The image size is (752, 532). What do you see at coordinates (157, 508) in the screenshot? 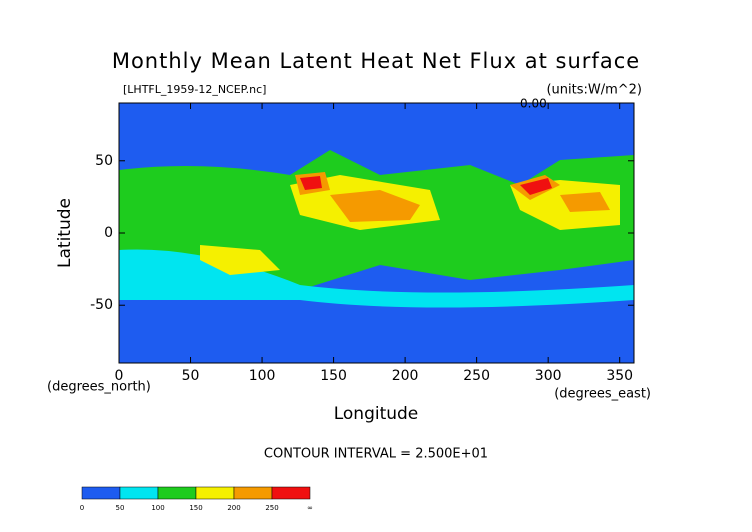
I see `colorbar-label: 100` at bounding box center [157, 508].